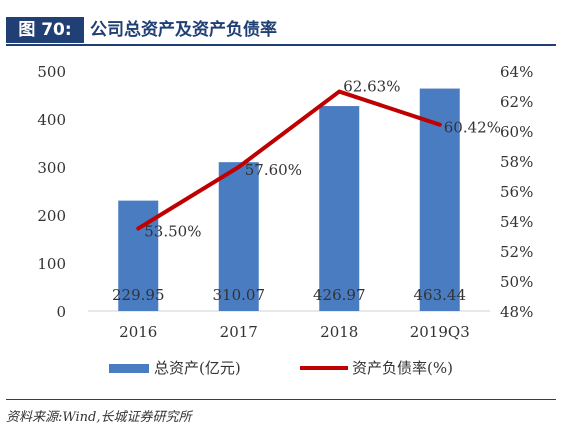 The image size is (562, 440). What do you see at coordinates (239, 332) in the screenshot?
I see `x-tick-label: 2017` at bounding box center [239, 332].